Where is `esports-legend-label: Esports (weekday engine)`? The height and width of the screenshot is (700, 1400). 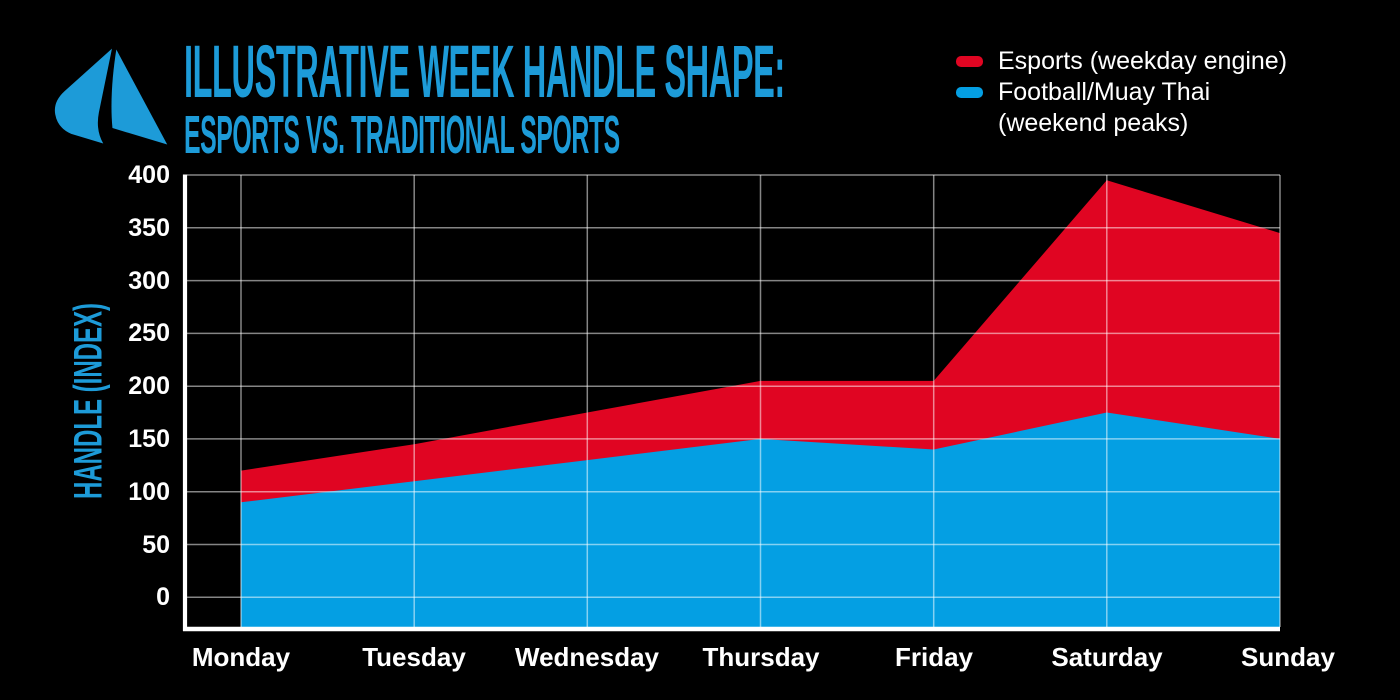
esports-legend-label: Esports (weekday engine) is located at coordinates (1143, 61).